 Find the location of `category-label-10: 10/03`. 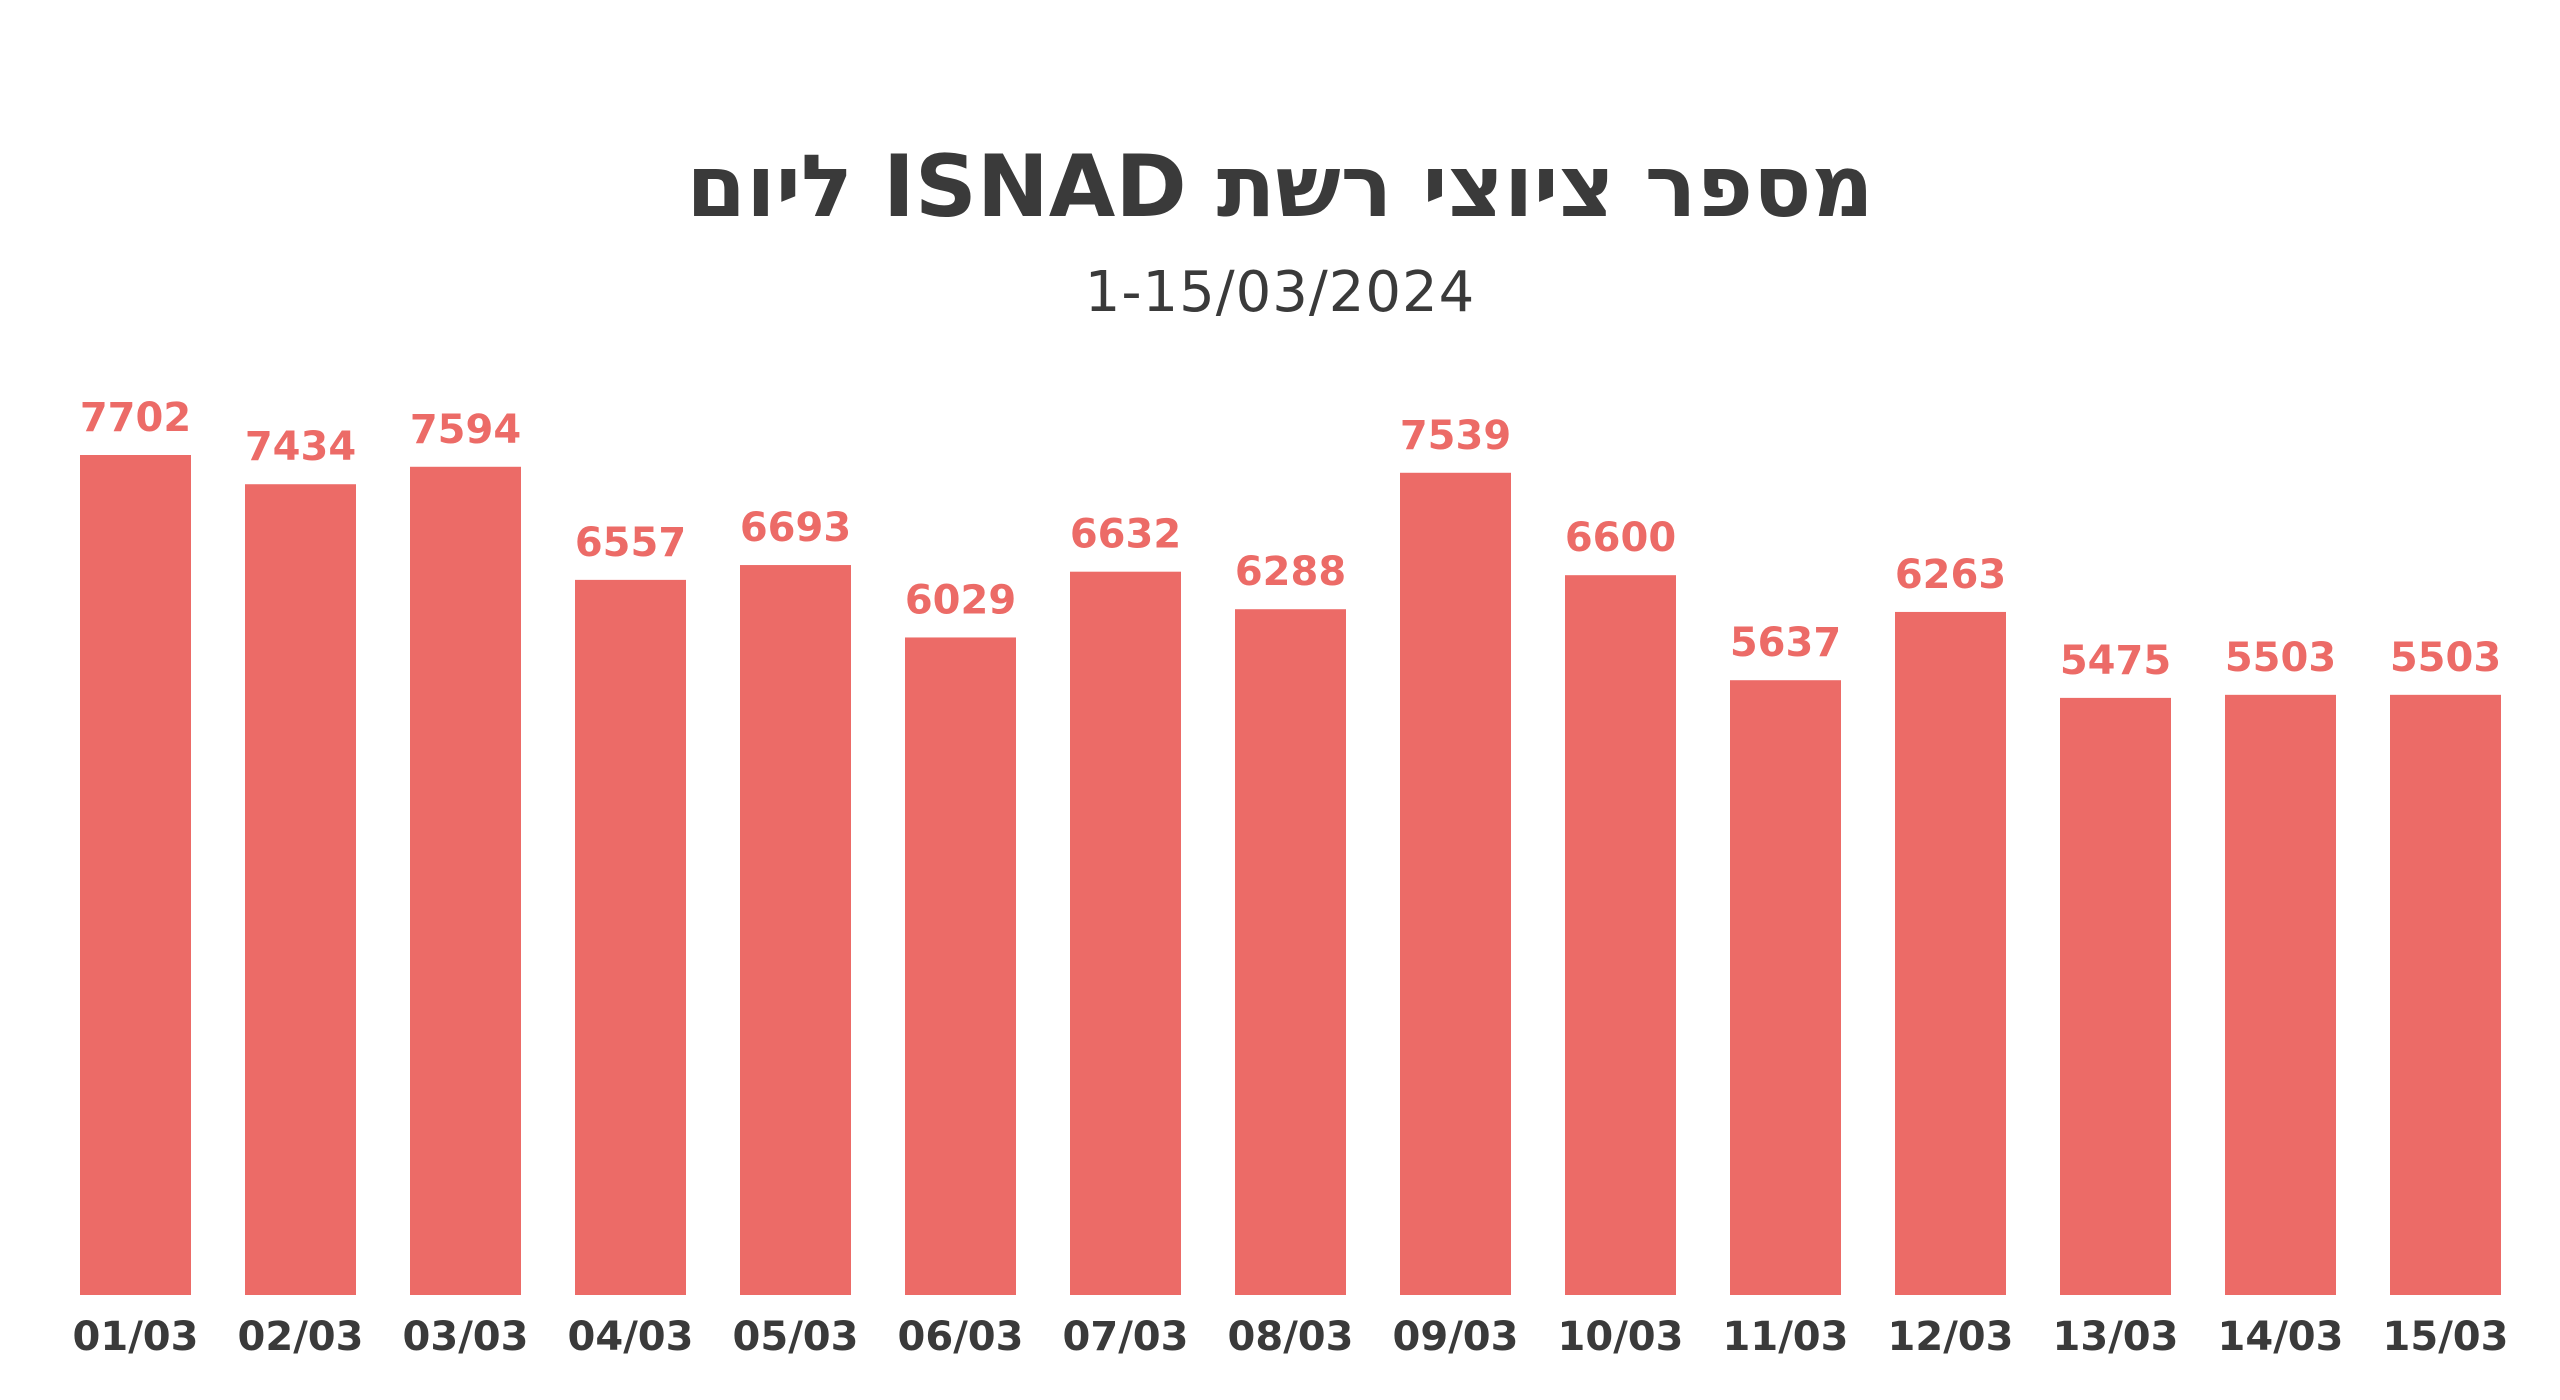

category-label-10: 10/03 is located at coordinates (1621, 1337).